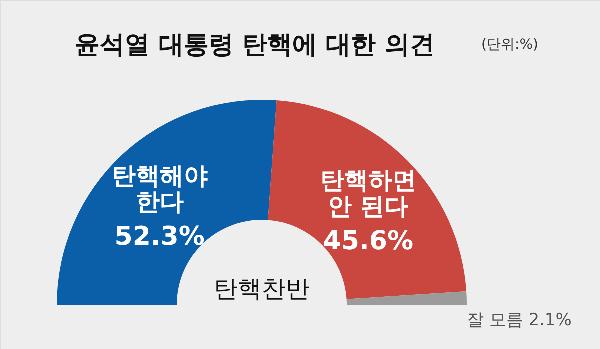  Describe the element at coordinates (519, 320) in the screenshot. I see `slice-label: 잘 모름 2.1%` at that location.